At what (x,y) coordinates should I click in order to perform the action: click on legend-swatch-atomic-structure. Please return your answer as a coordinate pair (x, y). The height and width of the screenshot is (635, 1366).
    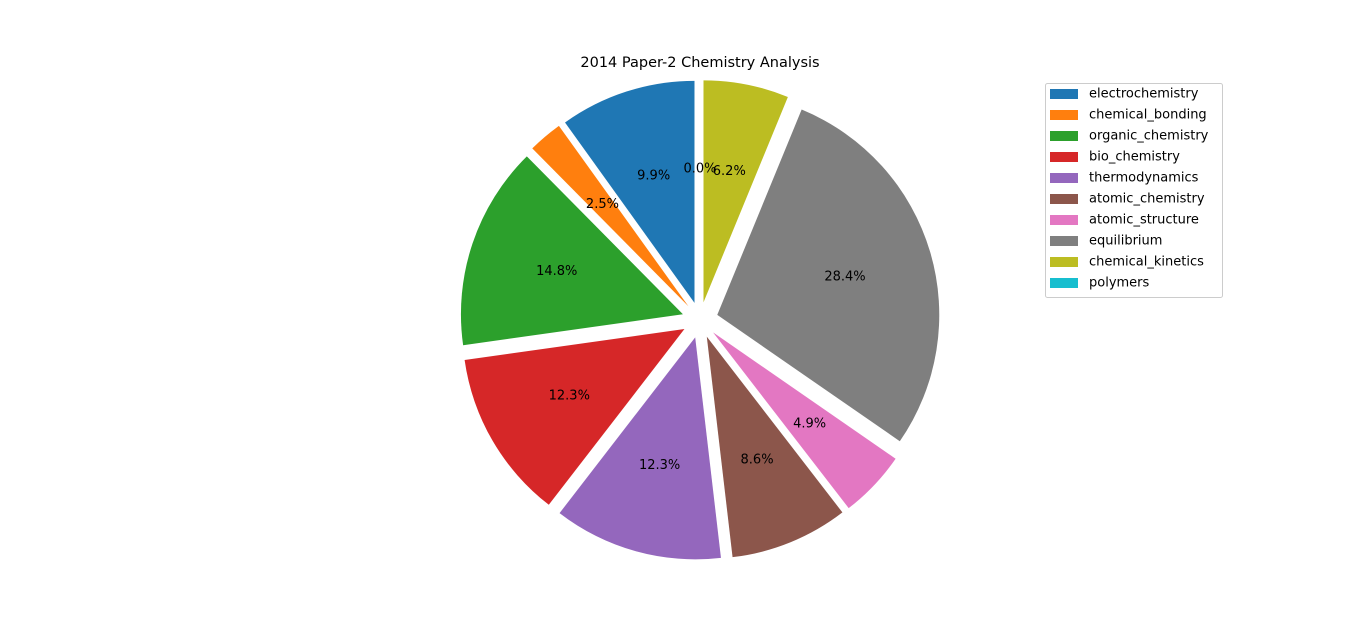
    Looking at the image, I should click on (1064, 220).